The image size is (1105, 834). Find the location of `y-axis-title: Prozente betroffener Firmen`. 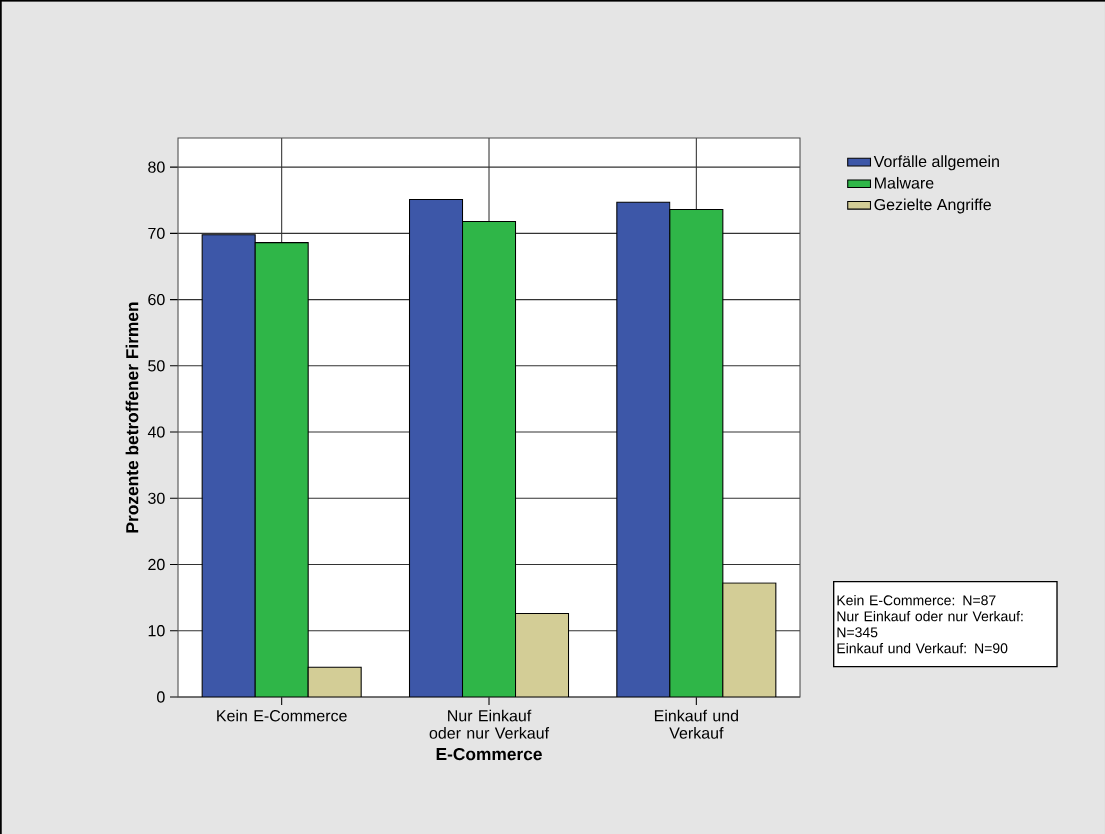

y-axis-title: Prozente betroffener Firmen is located at coordinates (132, 417).